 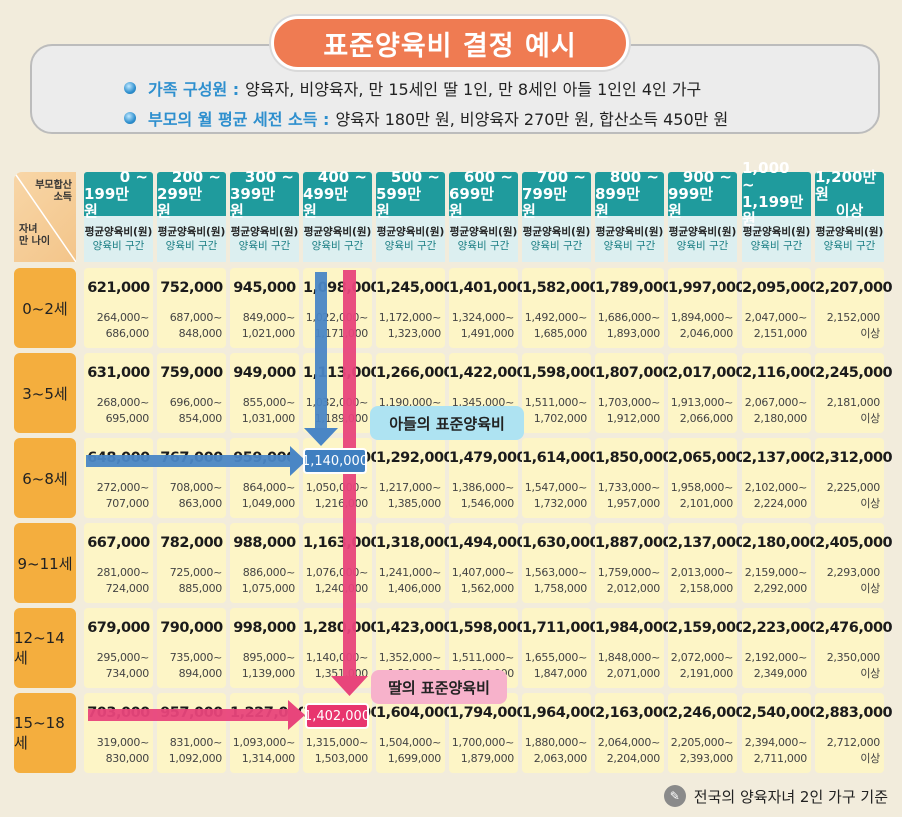 I want to click on range-min: 1,894,000~, so click(x=702, y=317).